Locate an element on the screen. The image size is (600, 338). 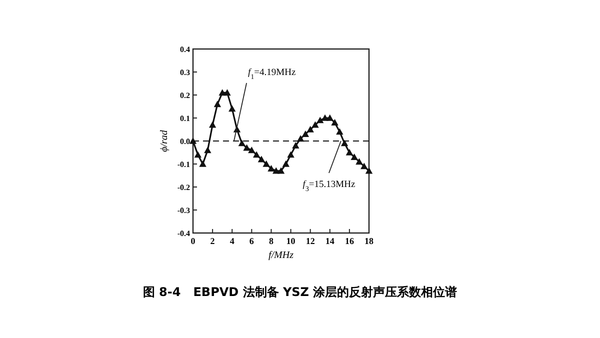
x-tick-label: 10 is located at coordinates (291, 241).